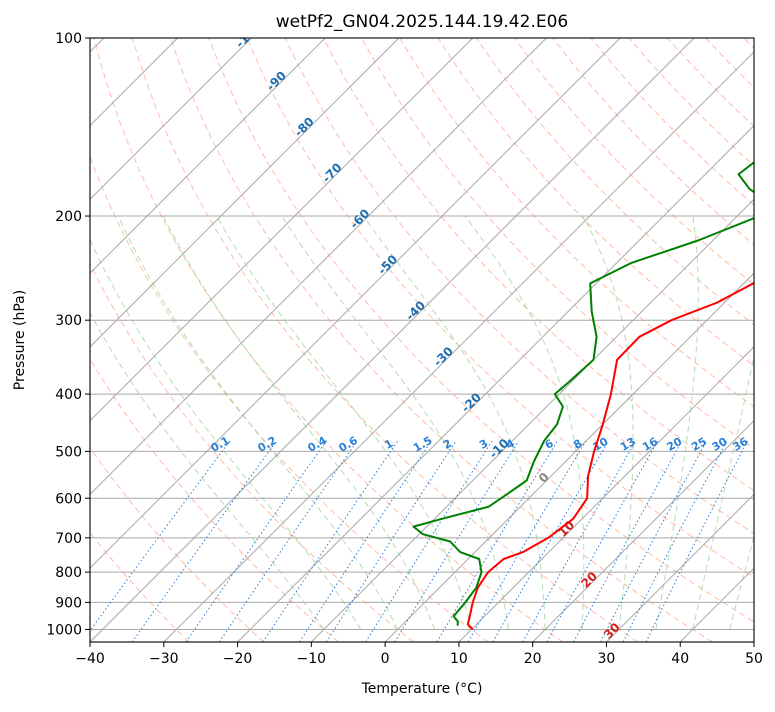  Describe the element at coordinates (90, 659) in the screenshot. I see `x-tick-label: −40` at that location.